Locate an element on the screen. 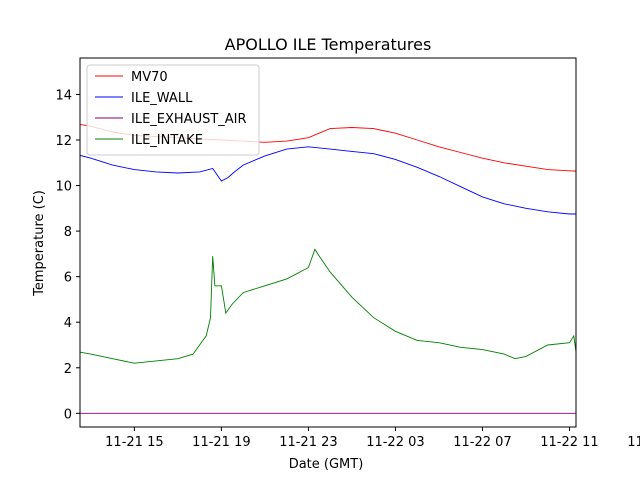  legend-box is located at coordinates (173, 110).